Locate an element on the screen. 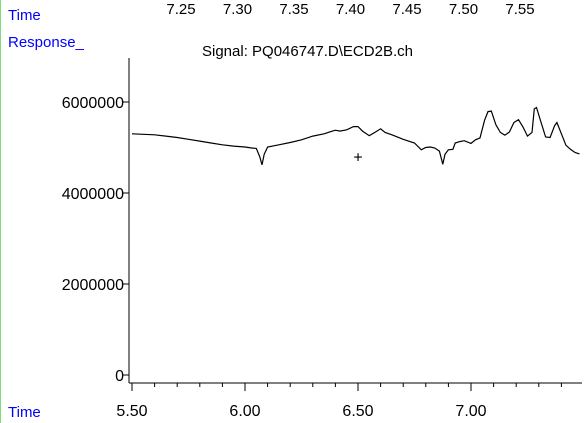 The image size is (588, 423). signal-title: Signal: PQ046747.D\ECD2B.ch is located at coordinates (307, 51).